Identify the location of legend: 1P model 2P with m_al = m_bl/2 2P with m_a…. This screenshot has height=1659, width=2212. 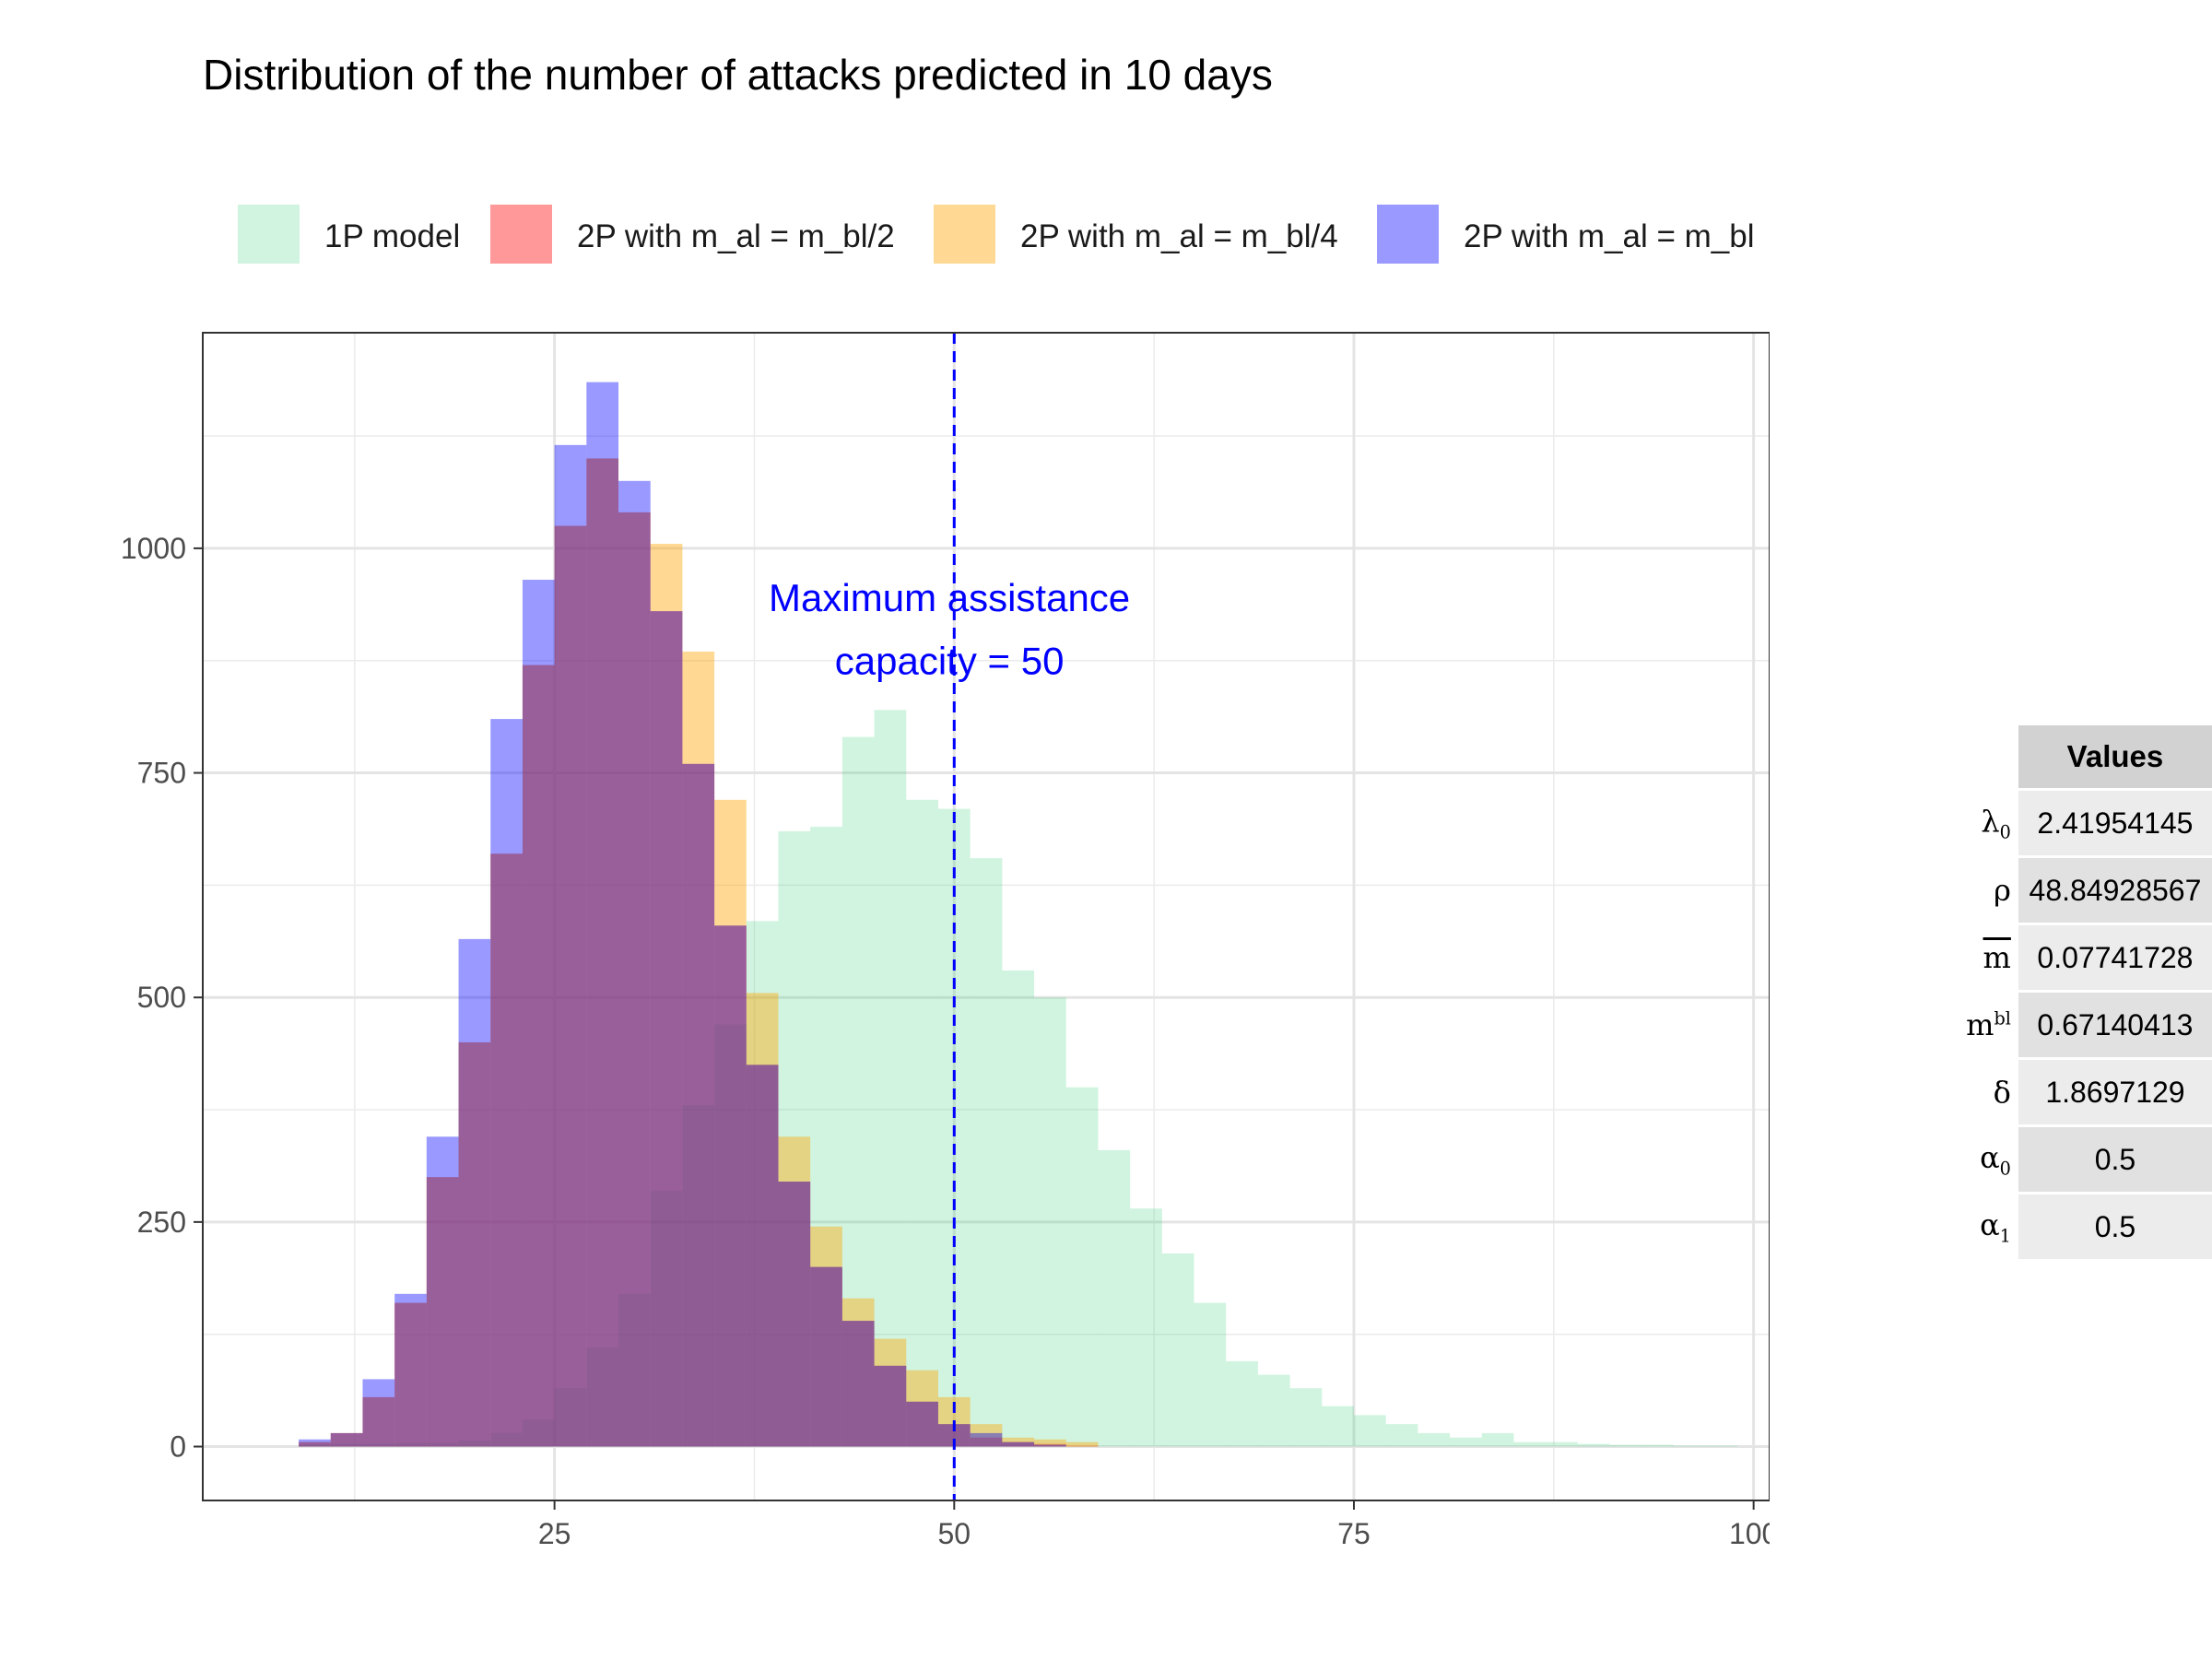
(996, 234).